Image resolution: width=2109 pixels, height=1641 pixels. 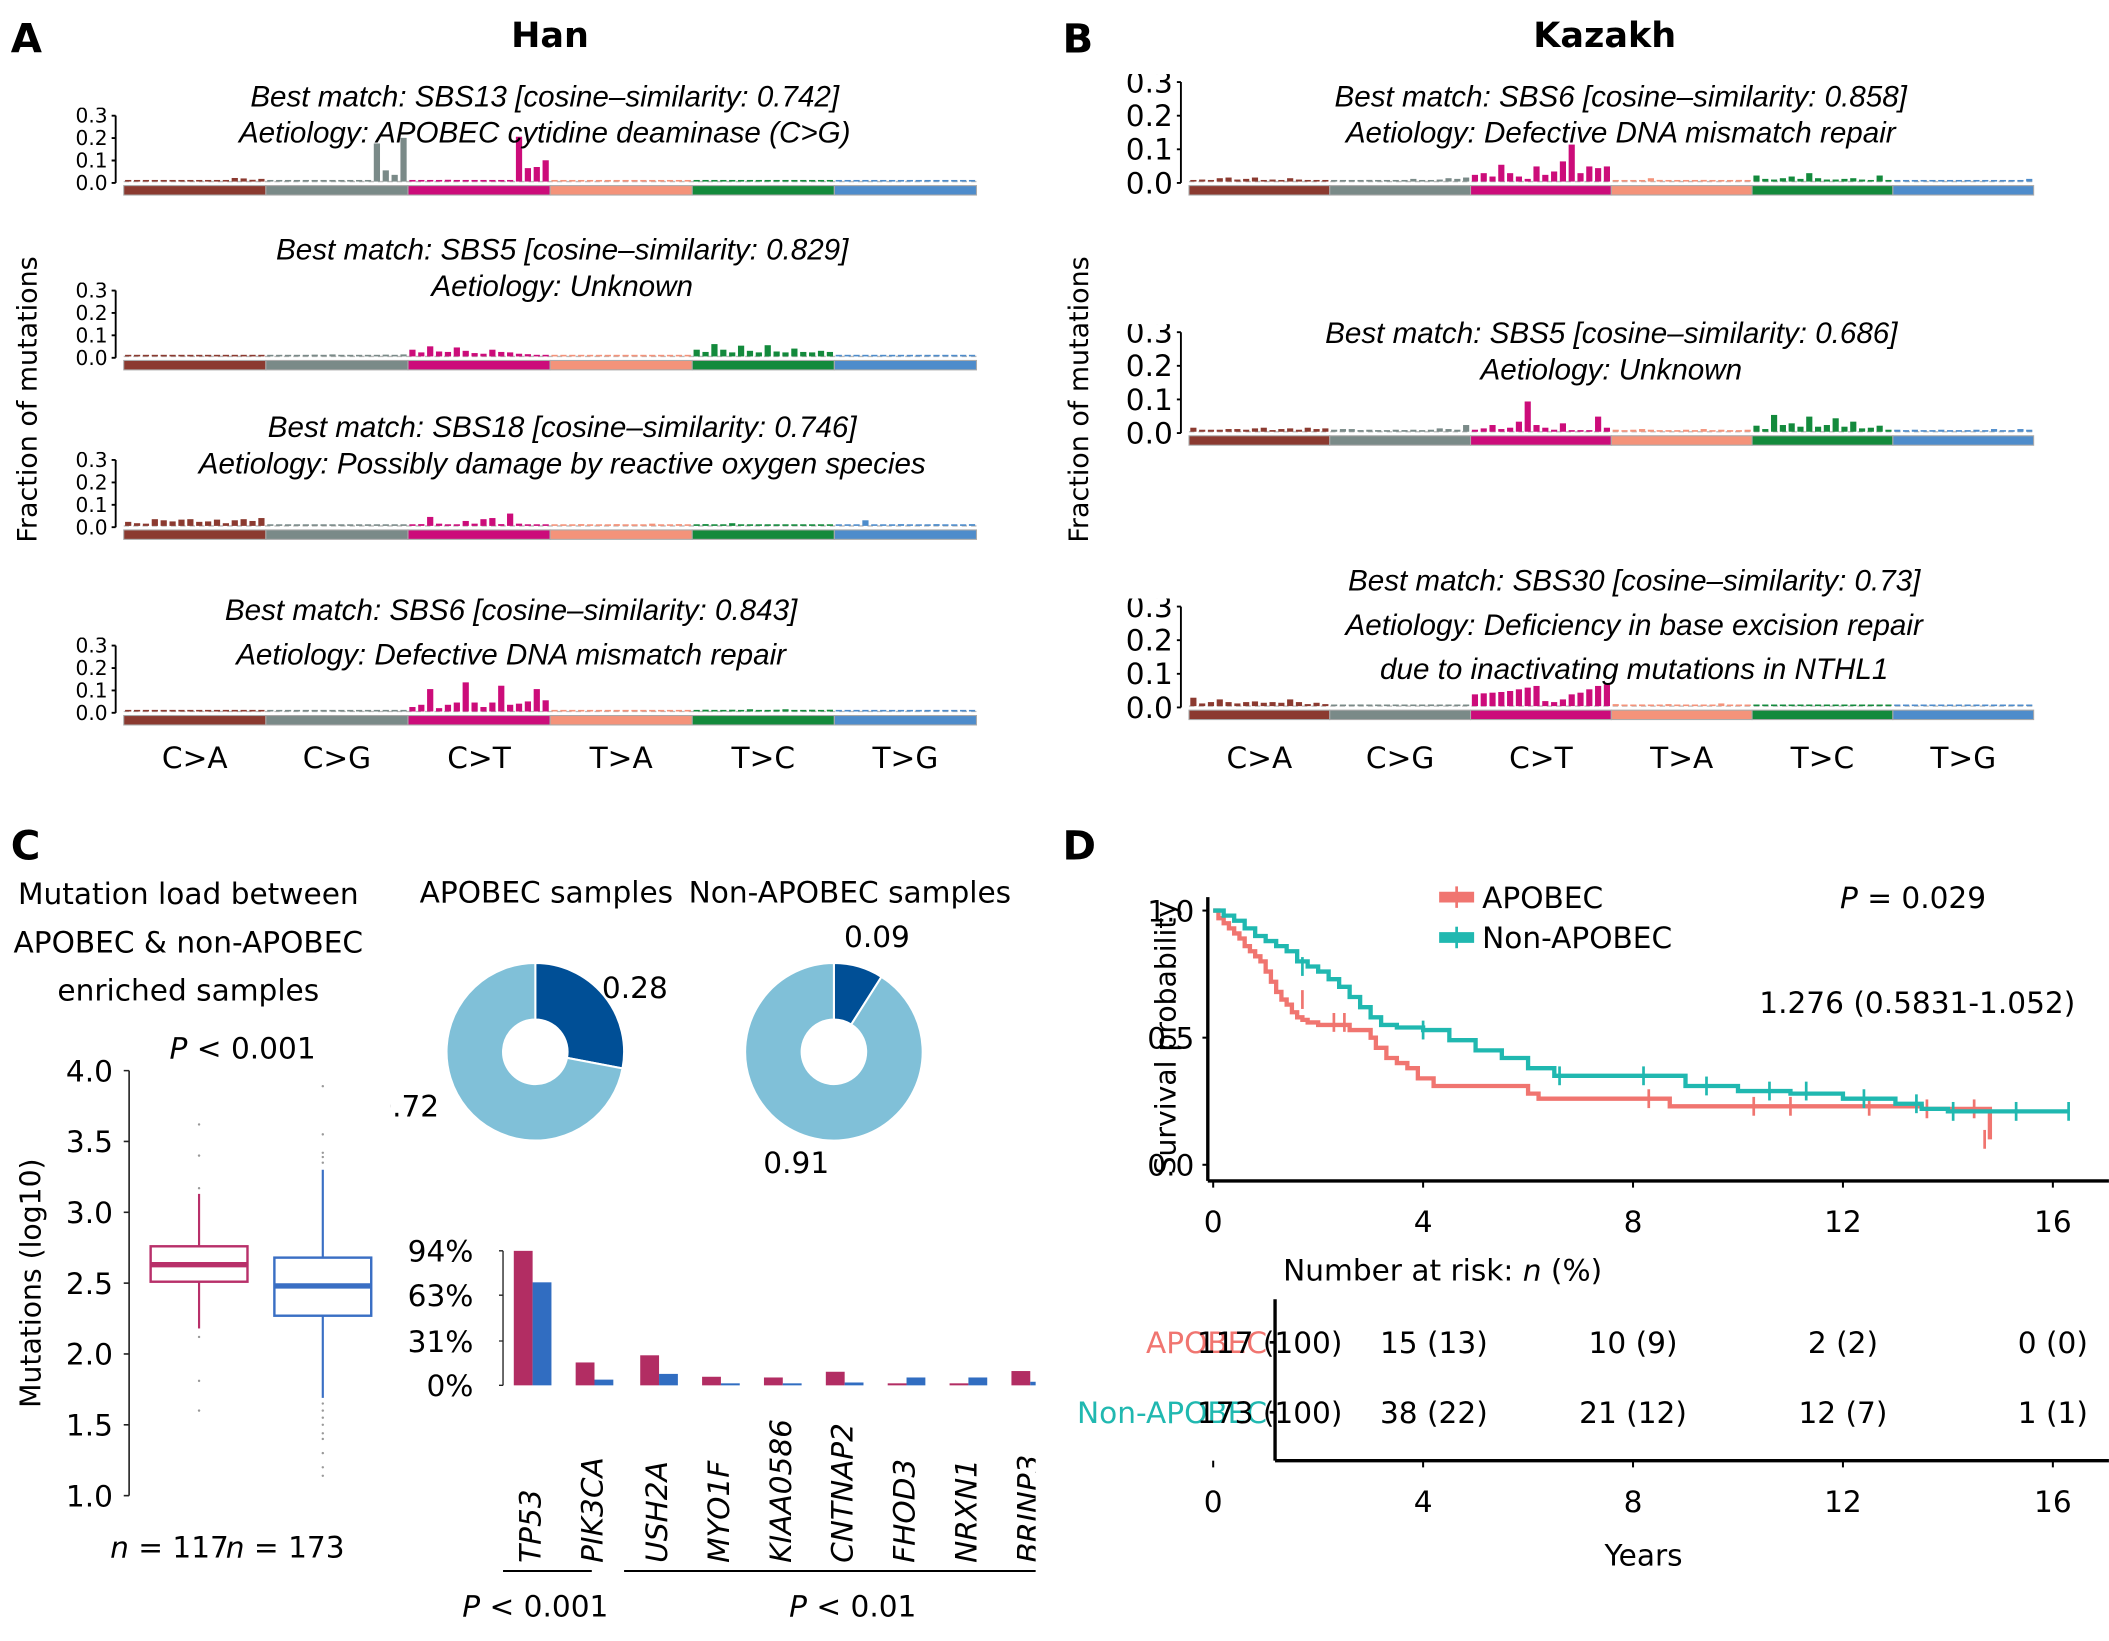 What do you see at coordinates (1079, 847) in the screenshot?
I see `panel-letter-d: D` at bounding box center [1079, 847].